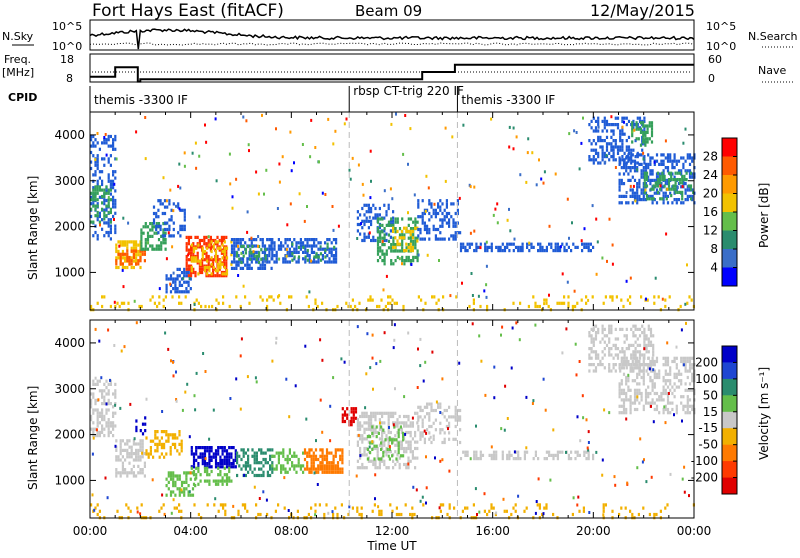  I want to click on colorbar-swatch, so click(729, 404).